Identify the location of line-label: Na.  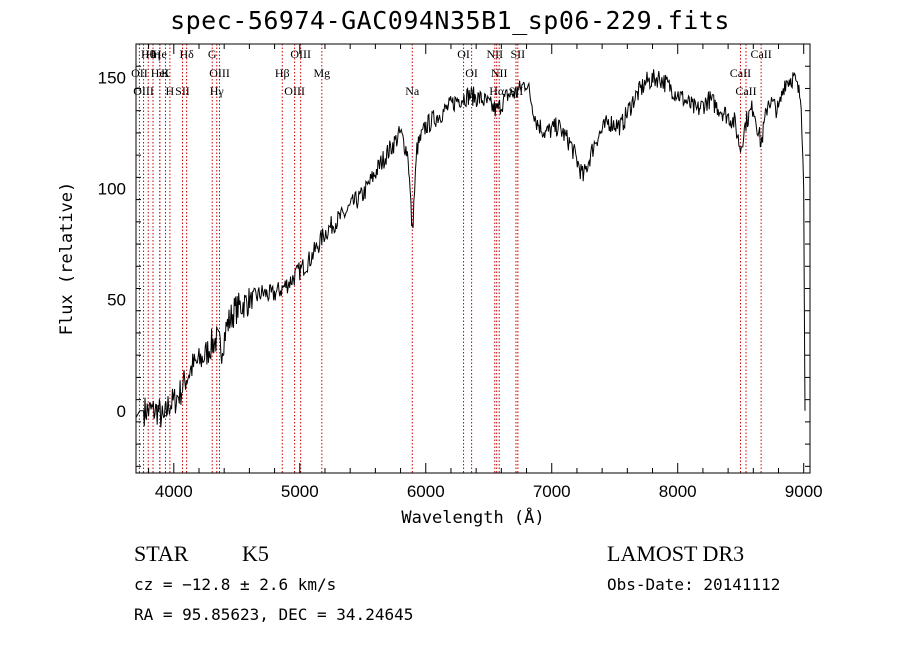
(412, 91).